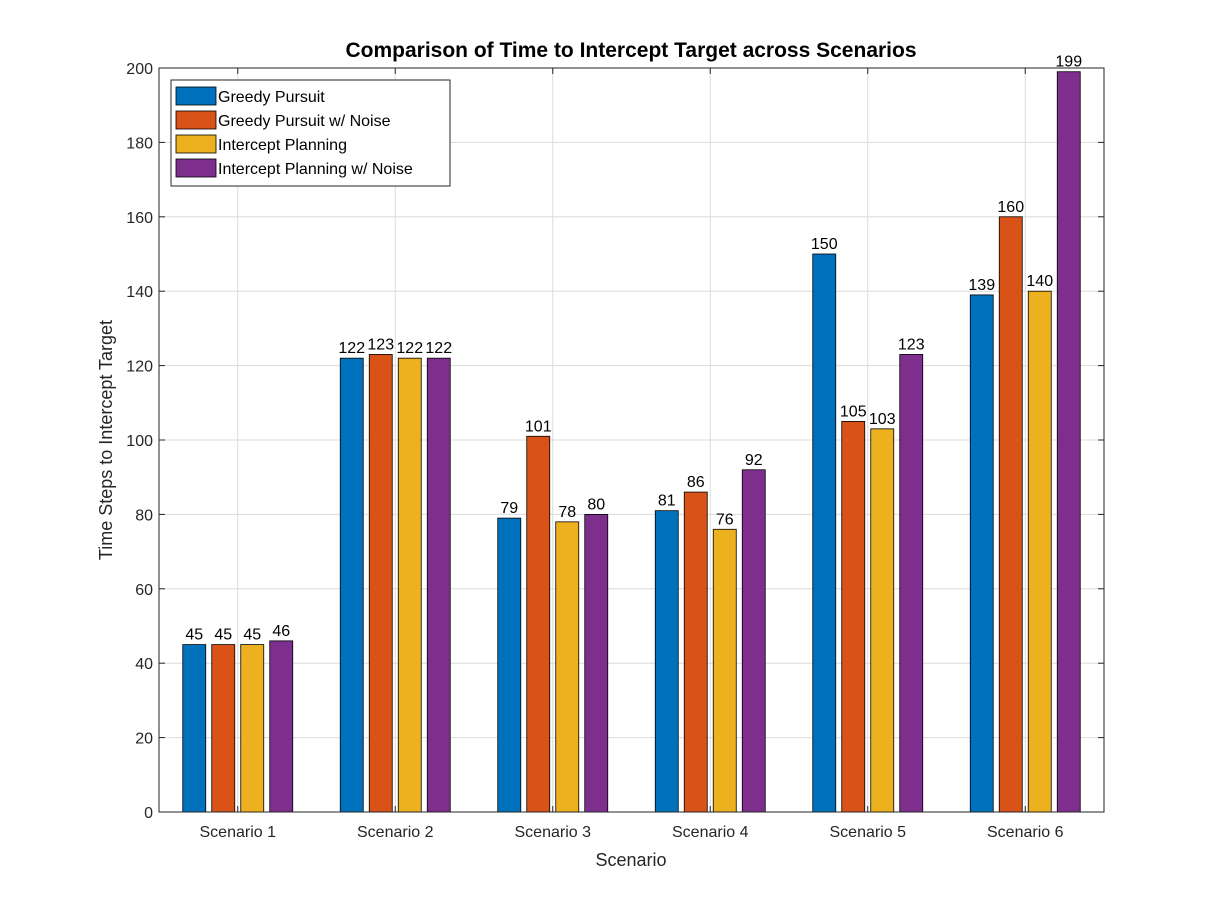 This screenshot has width=1220, height=912. I want to click on bar-value-label: 92, so click(754, 460).